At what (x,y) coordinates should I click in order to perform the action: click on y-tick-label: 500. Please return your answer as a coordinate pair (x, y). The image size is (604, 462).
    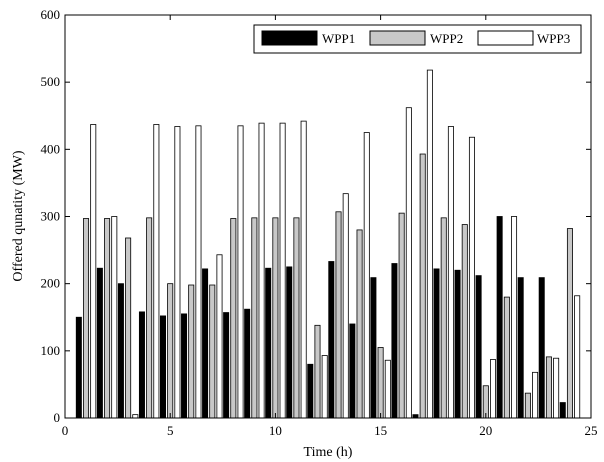
    Looking at the image, I should click on (51, 81).